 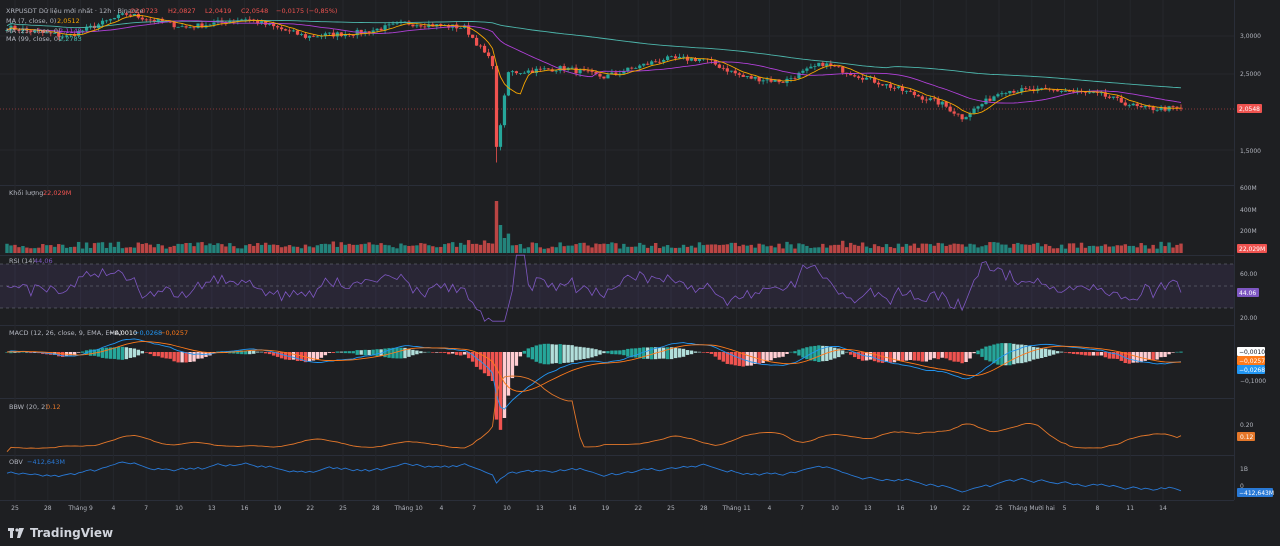 I want to click on macd-badge-3-bg, so click(x=1251, y=369).